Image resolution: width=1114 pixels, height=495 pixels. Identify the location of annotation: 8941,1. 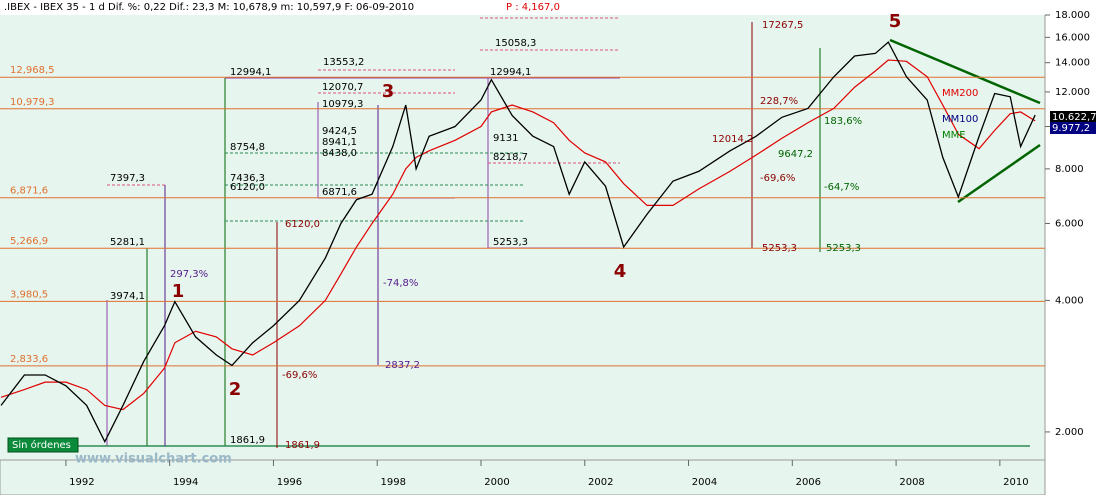
(339, 142).